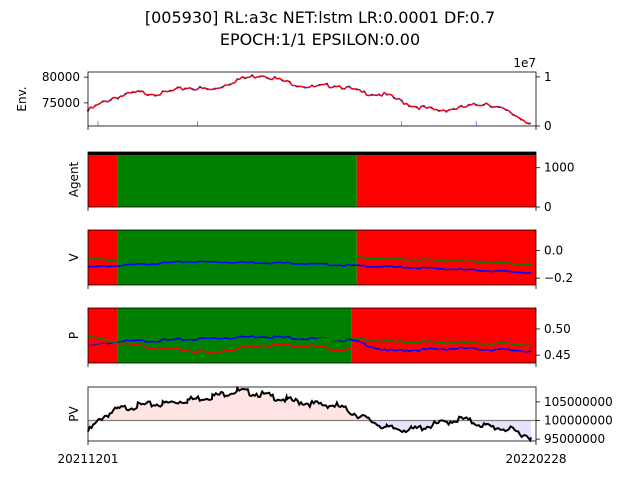 Image resolution: width=640 pixels, height=480 pixels. What do you see at coordinates (548, 77) in the screenshot?
I see `env-right-ytick-label-1: 1` at bounding box center [548, 77].